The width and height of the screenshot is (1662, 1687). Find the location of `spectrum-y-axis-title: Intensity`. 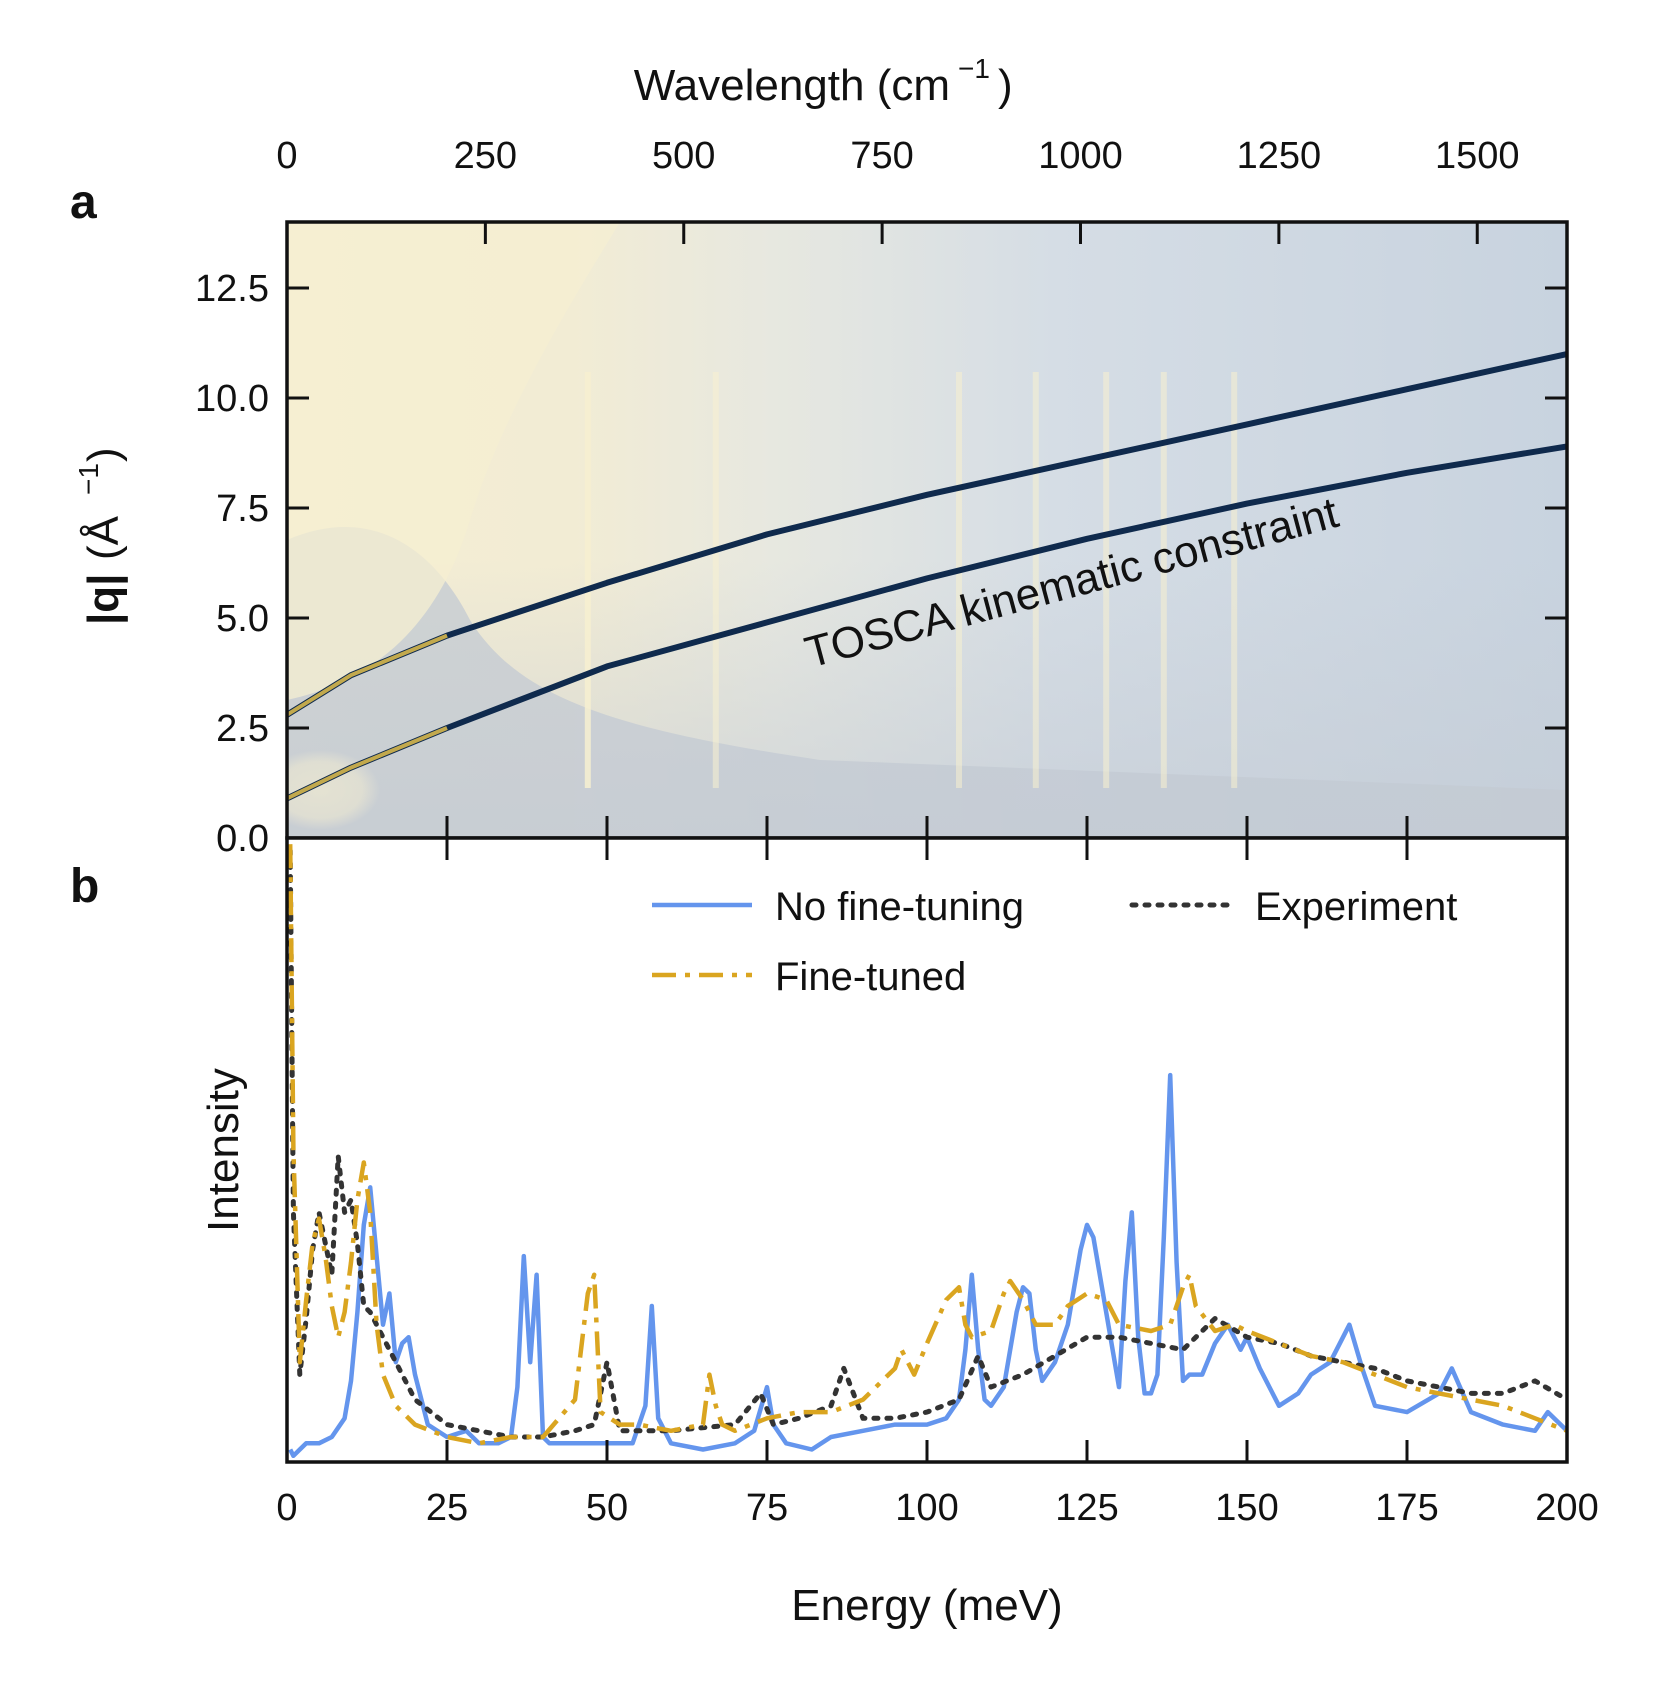

spectrum-y-axis-title: Intensity is located at coordinates (223, 1150).